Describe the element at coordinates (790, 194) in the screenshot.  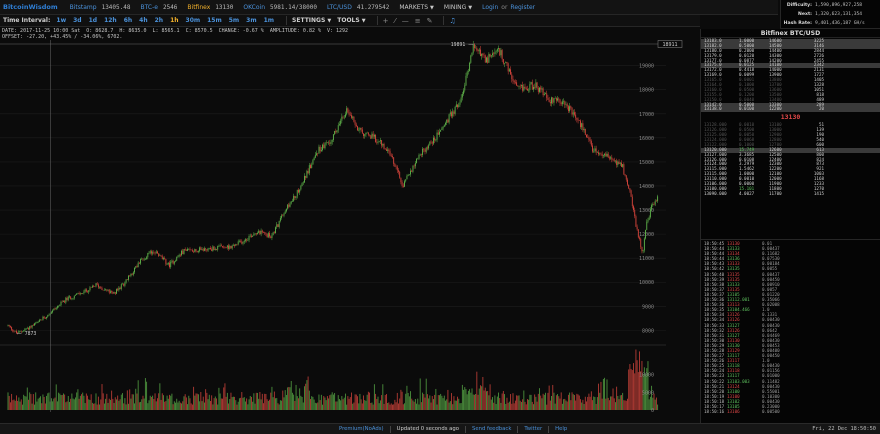
I see `bid-row: 13090.000 4.0027 11700 1415` at that location.